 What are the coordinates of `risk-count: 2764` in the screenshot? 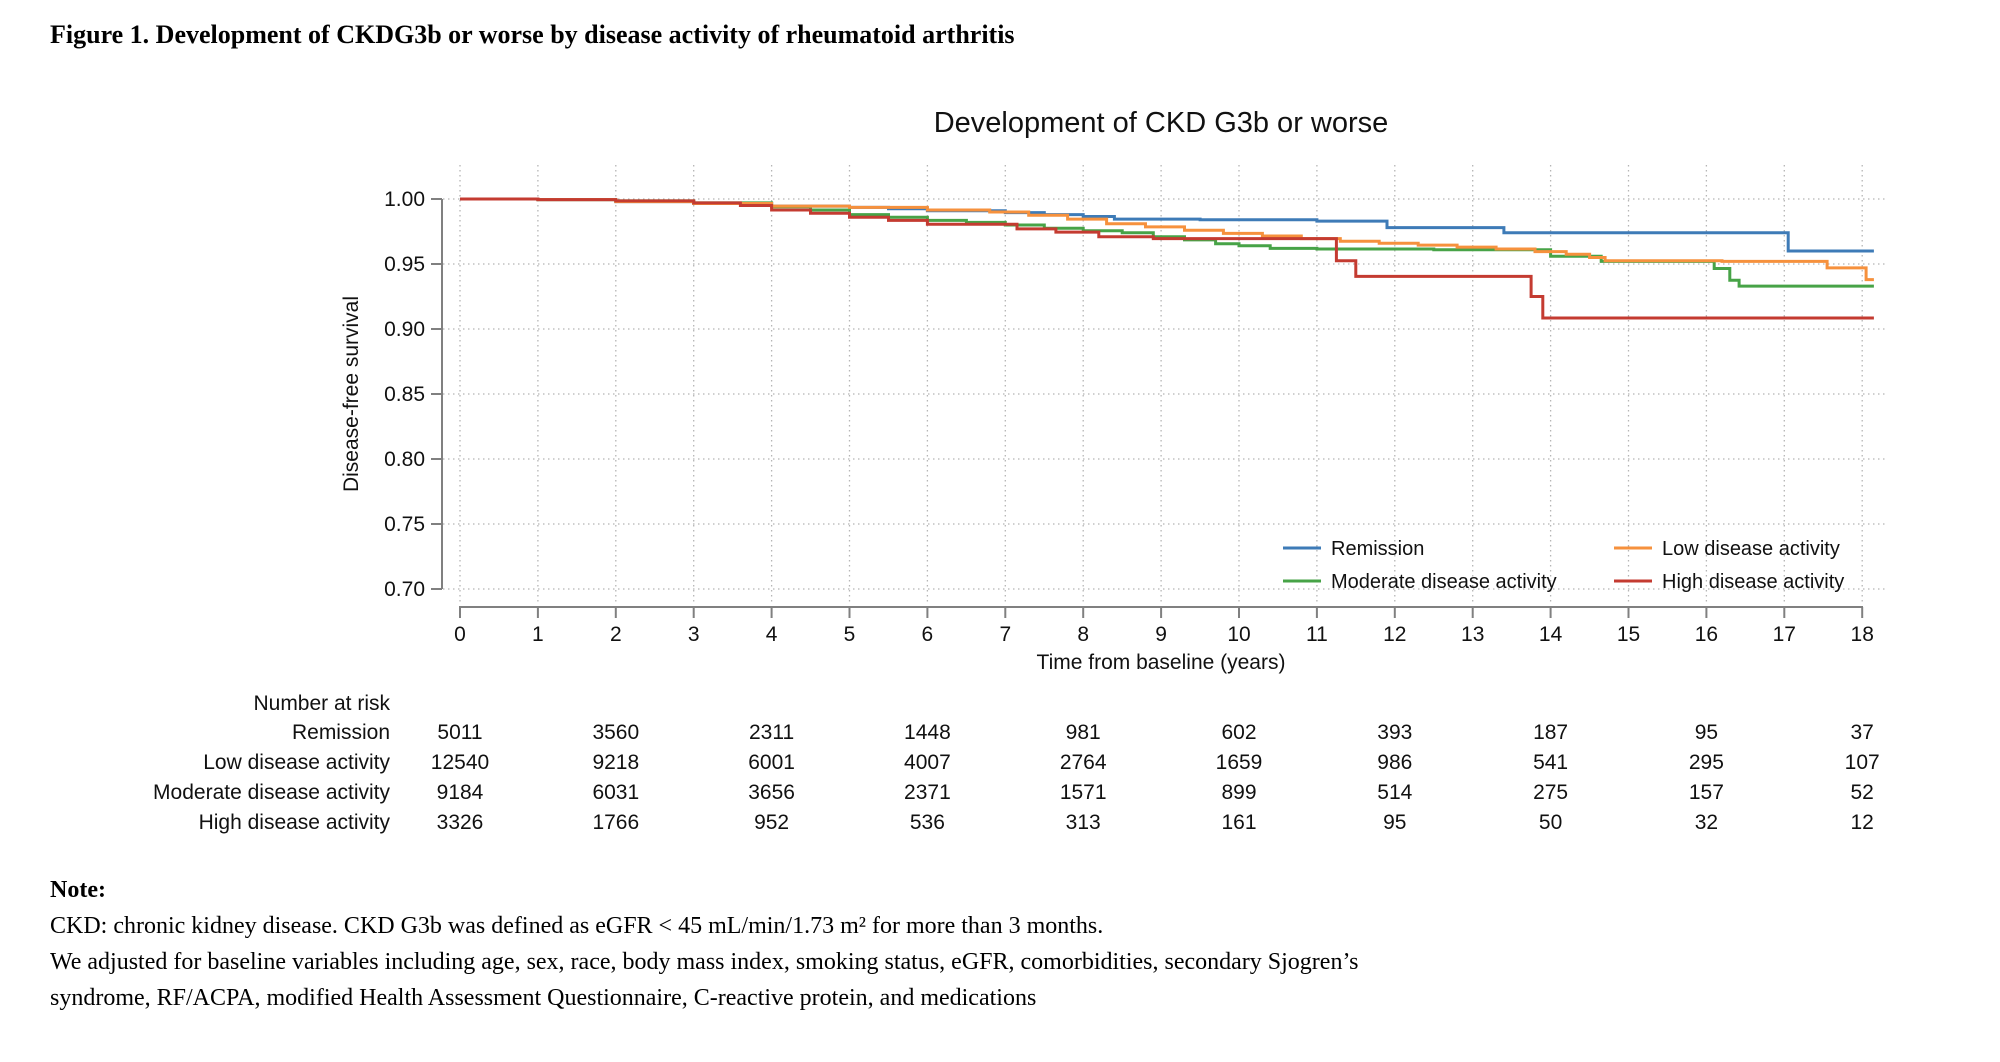 It's located at (1083, 762).